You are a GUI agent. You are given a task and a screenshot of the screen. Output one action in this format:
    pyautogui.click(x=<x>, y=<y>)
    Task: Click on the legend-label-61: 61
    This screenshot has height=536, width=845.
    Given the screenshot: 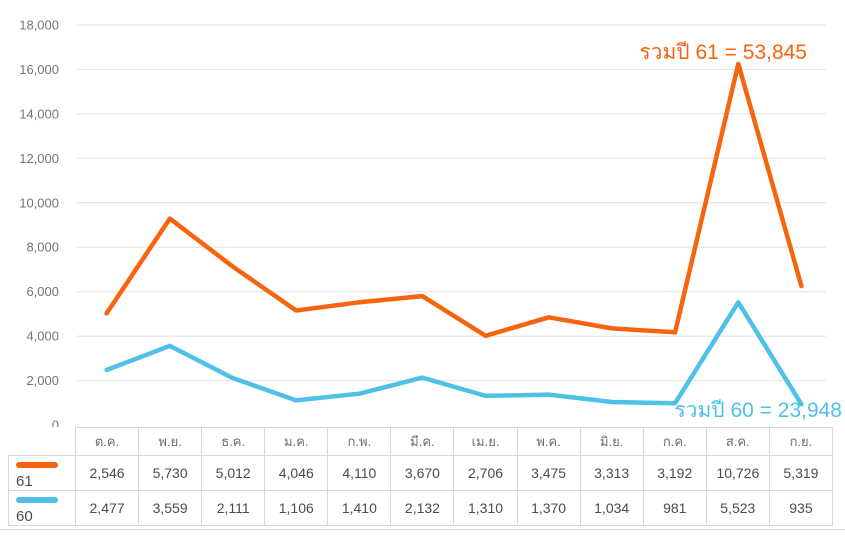 What is the action you would take?
    pyautogui.click(x=24, y=481)
    